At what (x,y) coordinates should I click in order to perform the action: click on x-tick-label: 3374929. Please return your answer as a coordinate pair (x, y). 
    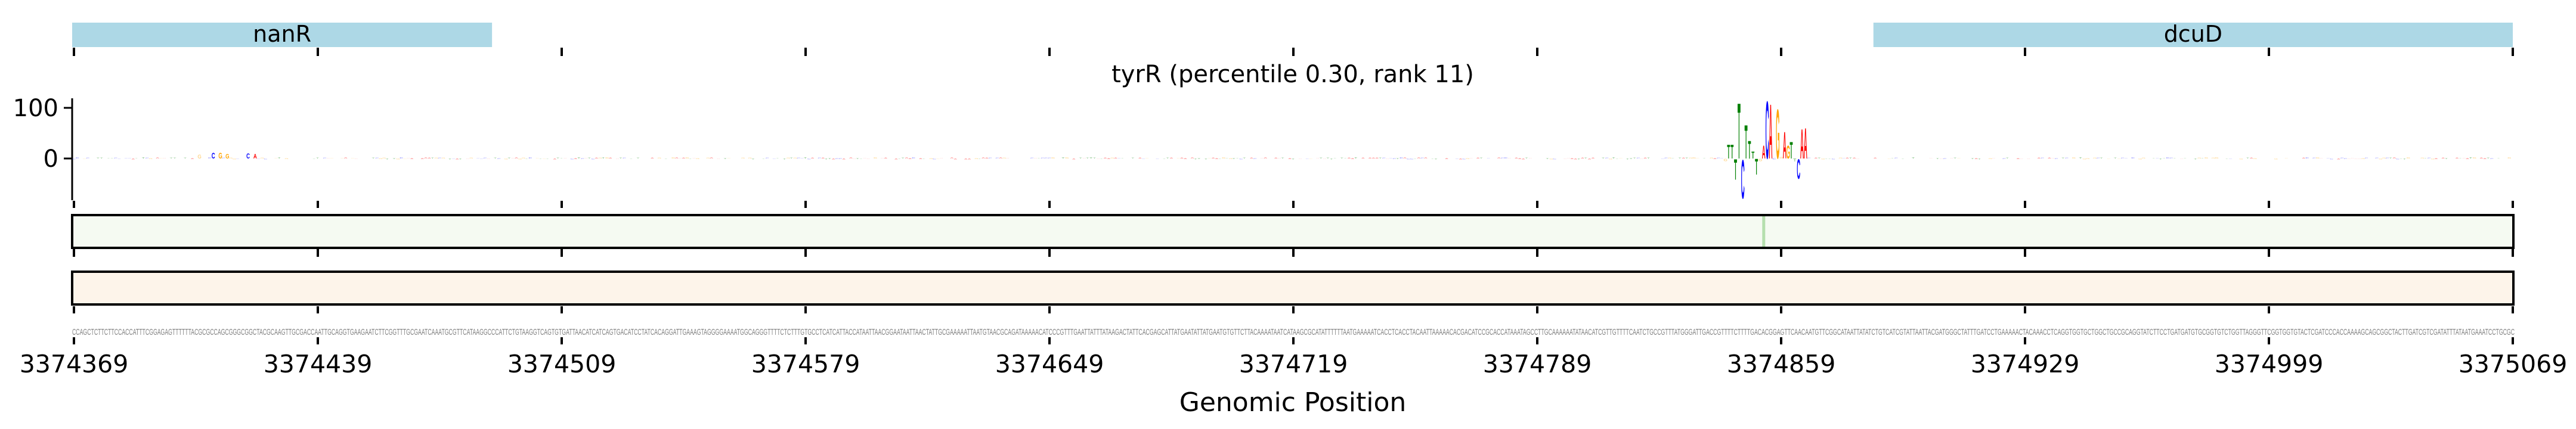
    Looking at the image, I should click on (2025, 364).